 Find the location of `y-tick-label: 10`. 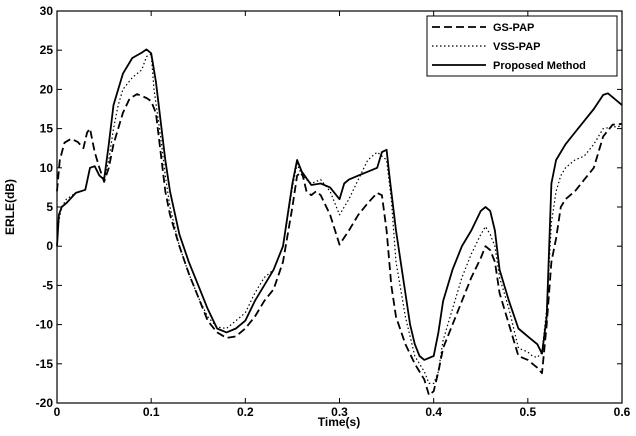

y-tick-label: 10 is located at coordinates (47, 168).